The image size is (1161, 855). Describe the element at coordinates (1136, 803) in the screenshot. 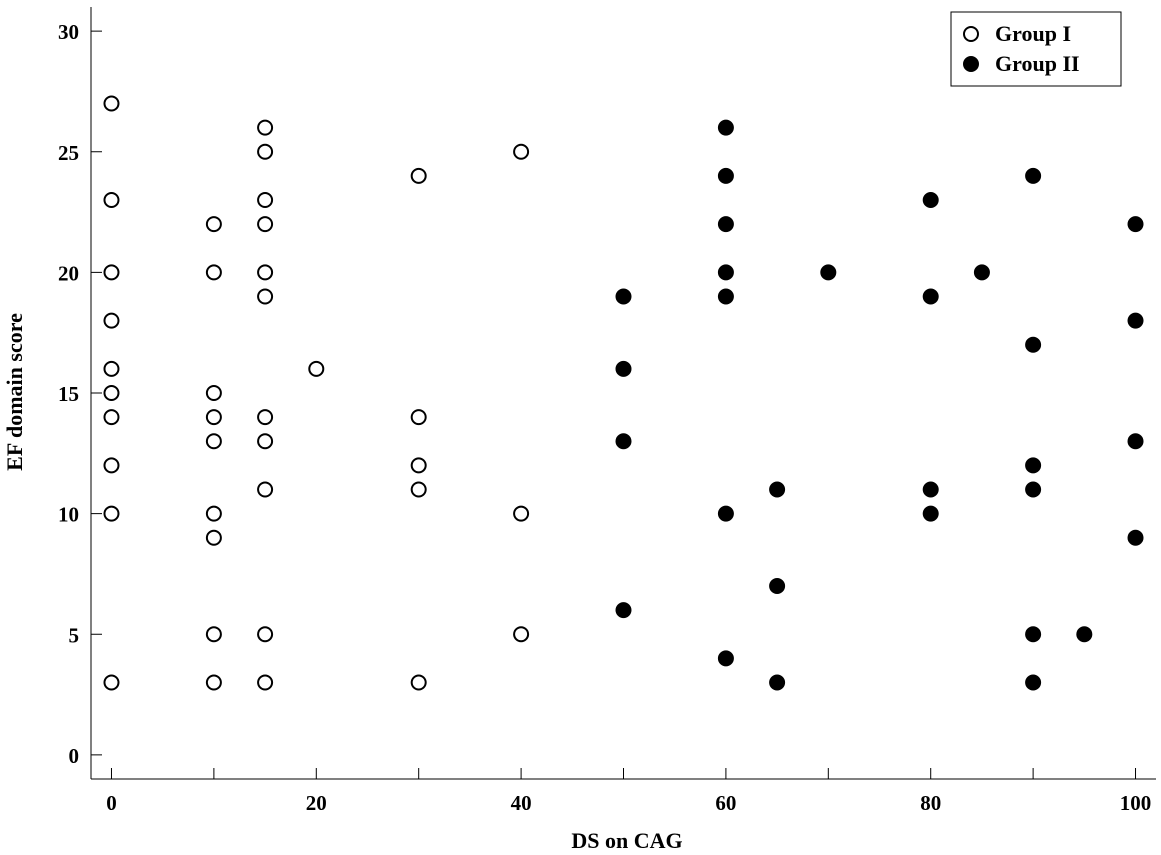

I see `x-tick-label: 100` at that location.